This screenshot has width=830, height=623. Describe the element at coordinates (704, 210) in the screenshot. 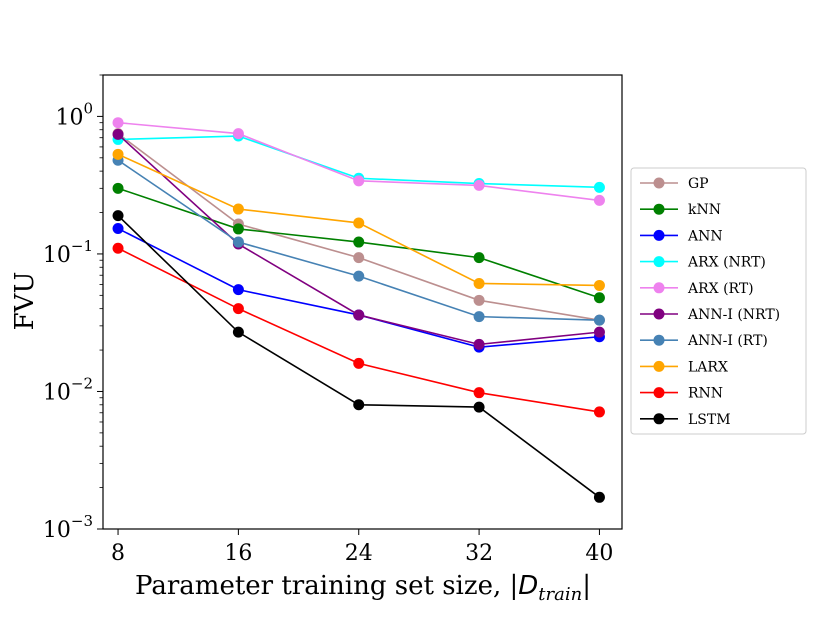

I see `legend-label: kNN` at that location.